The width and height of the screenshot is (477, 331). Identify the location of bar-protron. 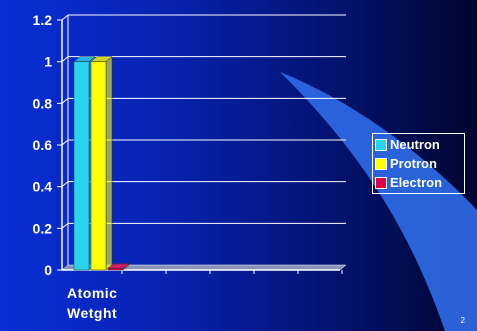
(98, 166).